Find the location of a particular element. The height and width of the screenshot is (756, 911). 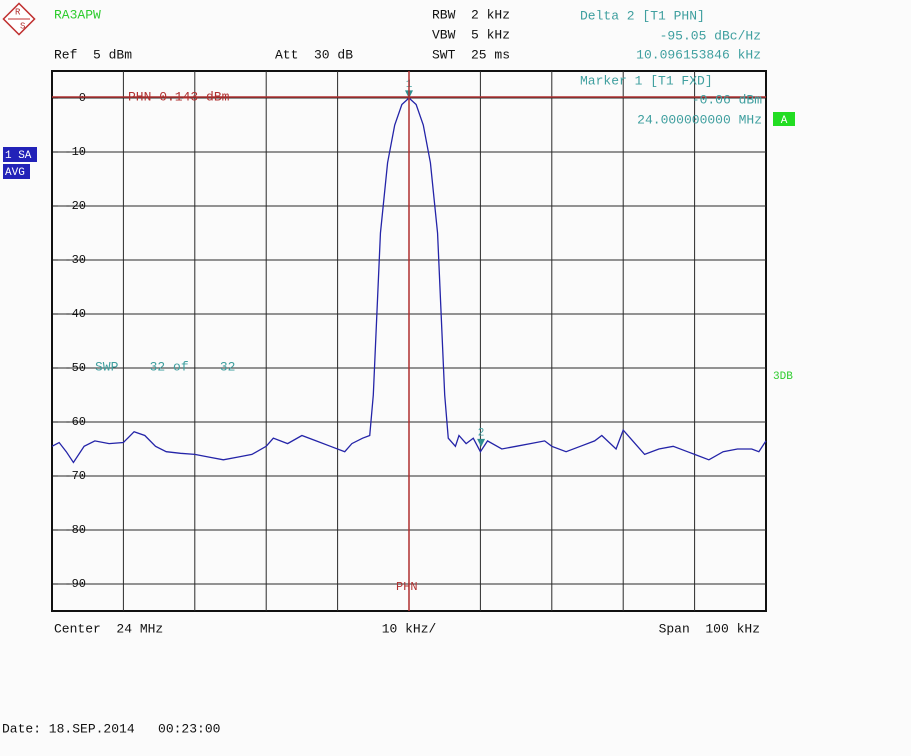

y-tick-label: -10 is located at coordinates (75, 152).